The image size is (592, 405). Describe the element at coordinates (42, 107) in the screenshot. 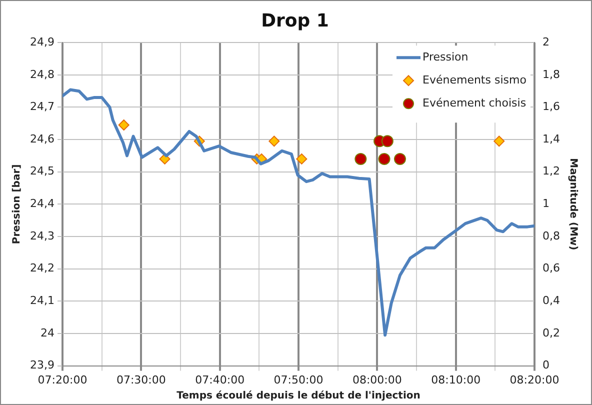

I see `y-tick-label: 24,7` at that location.